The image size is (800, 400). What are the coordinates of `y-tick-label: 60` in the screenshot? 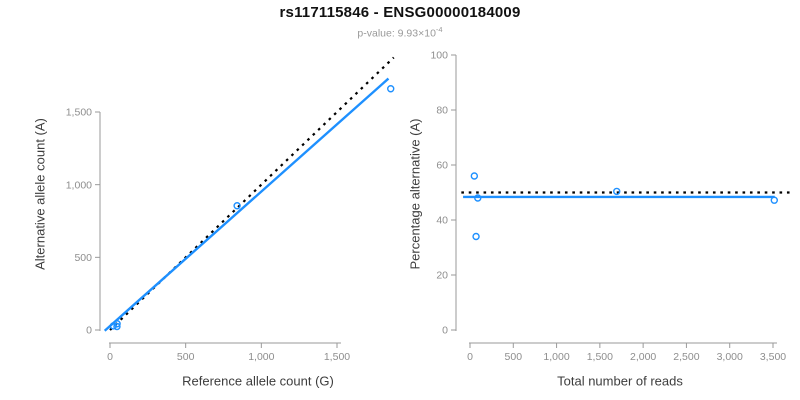 It's located at (442, 166).